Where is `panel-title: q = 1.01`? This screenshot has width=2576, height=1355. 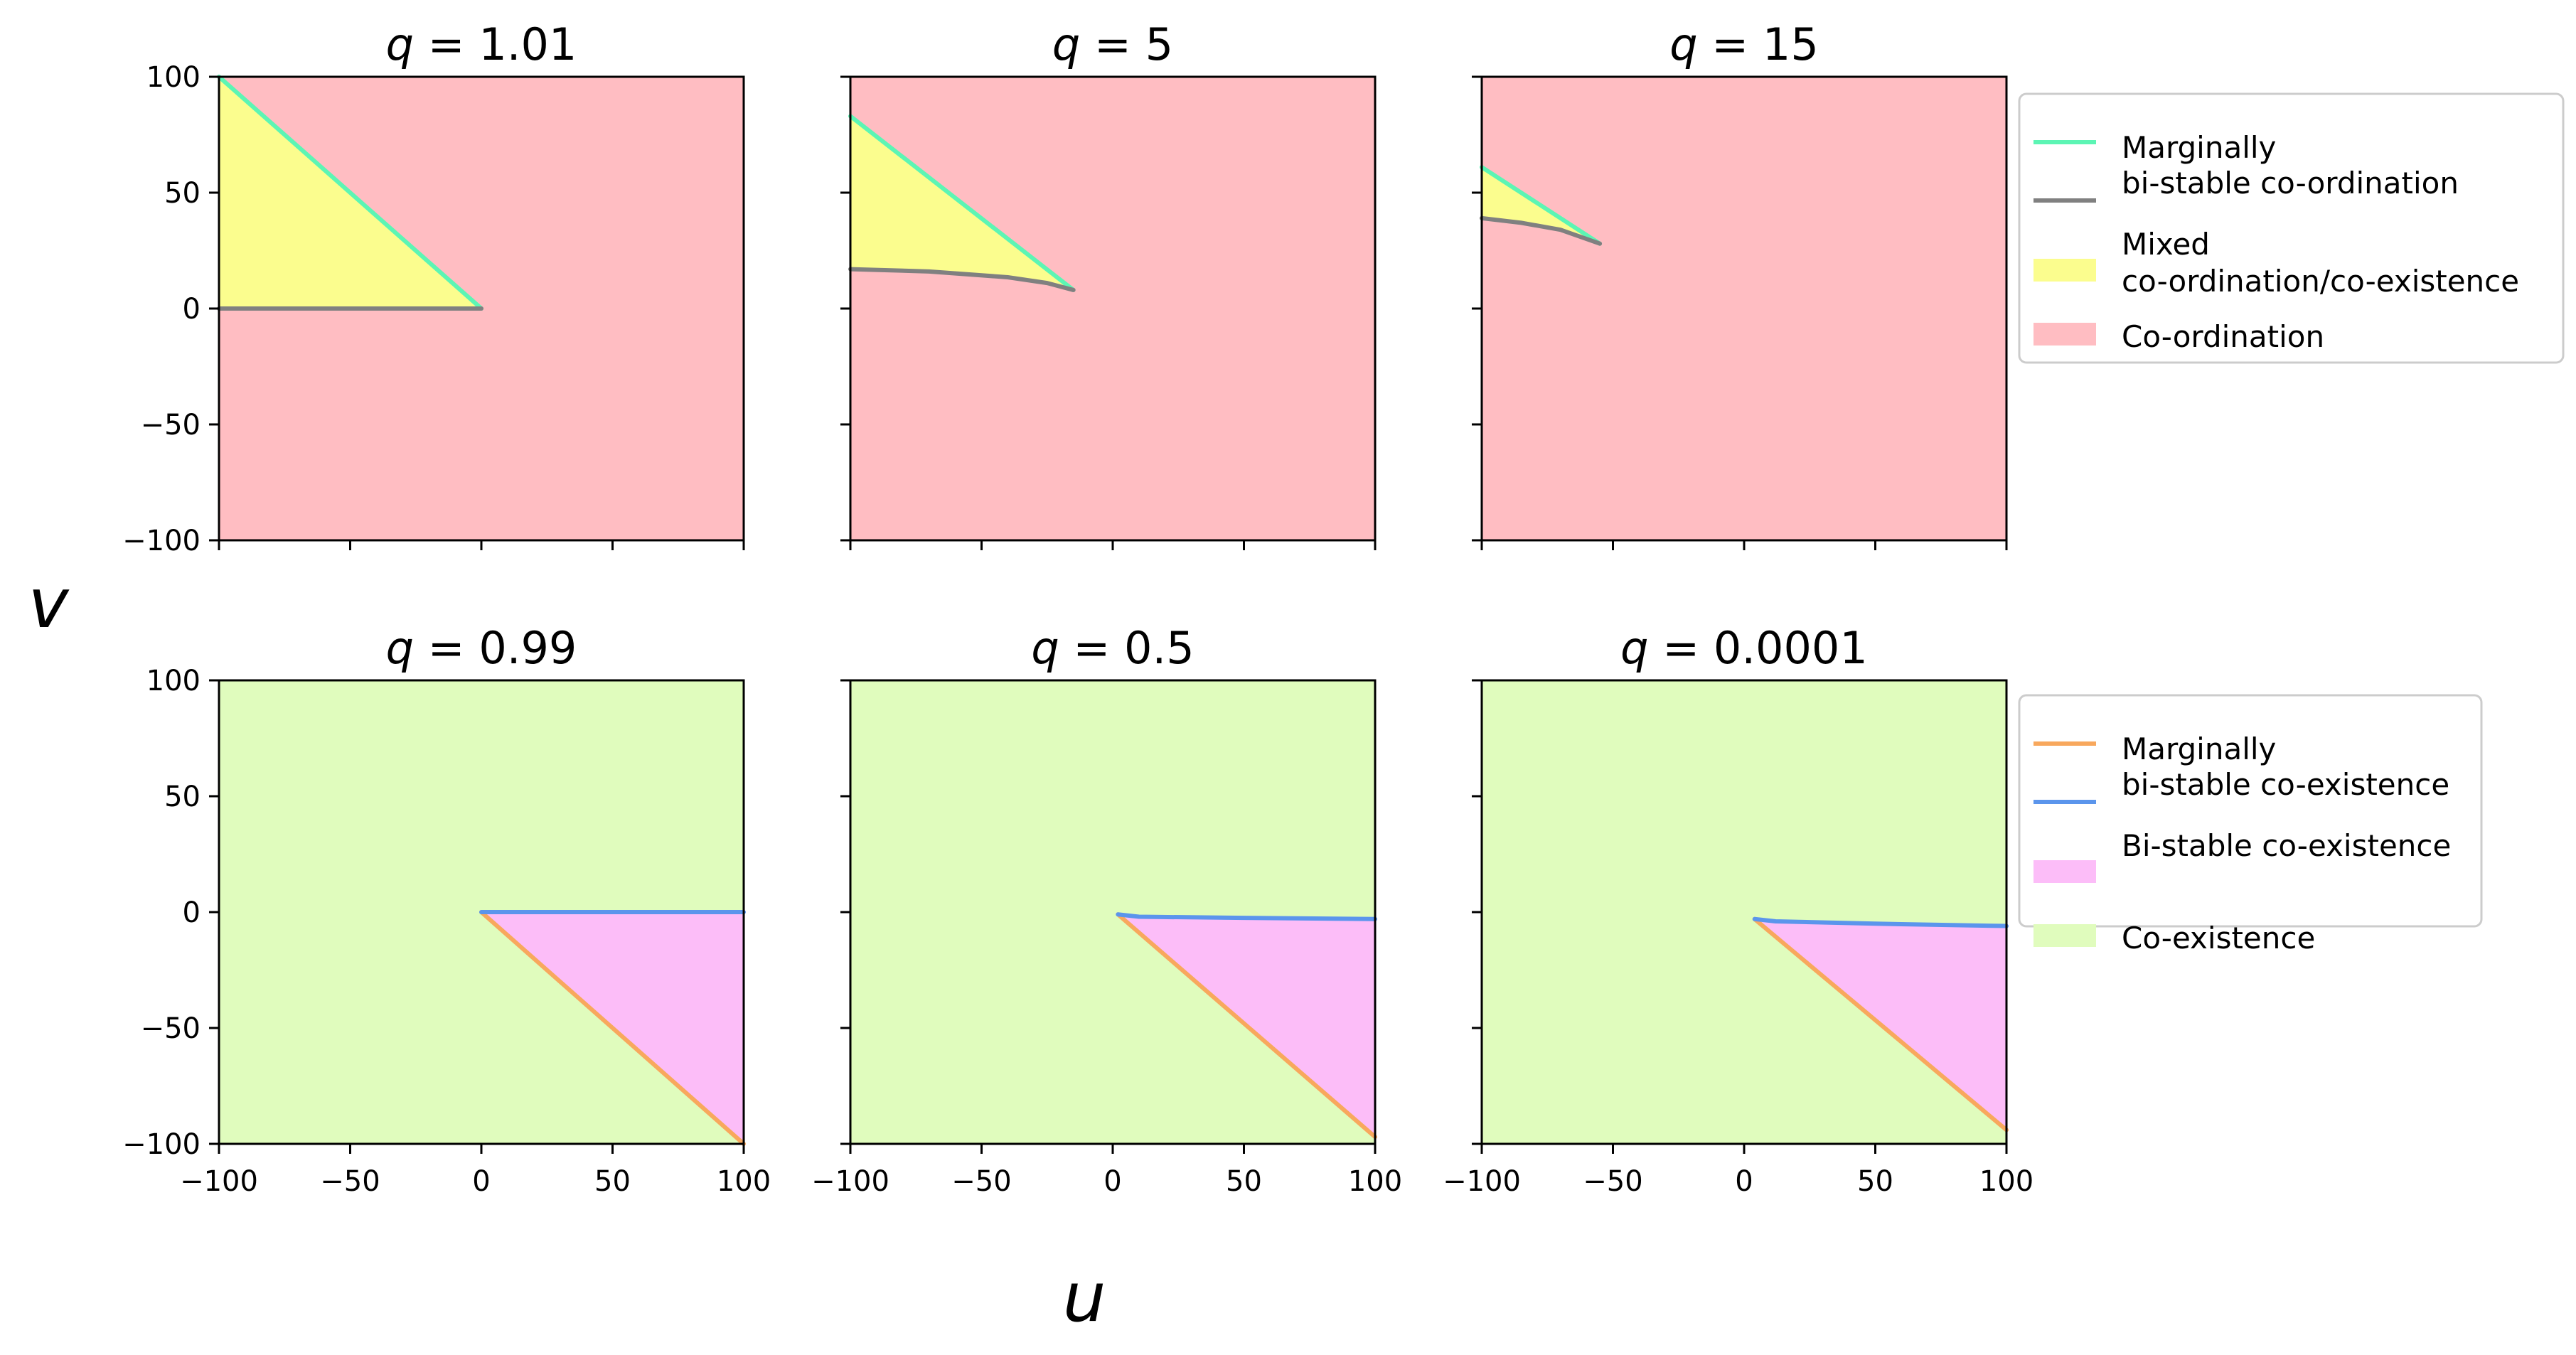 panel-title: q = 1.01 is located at coordinates (481, 44).